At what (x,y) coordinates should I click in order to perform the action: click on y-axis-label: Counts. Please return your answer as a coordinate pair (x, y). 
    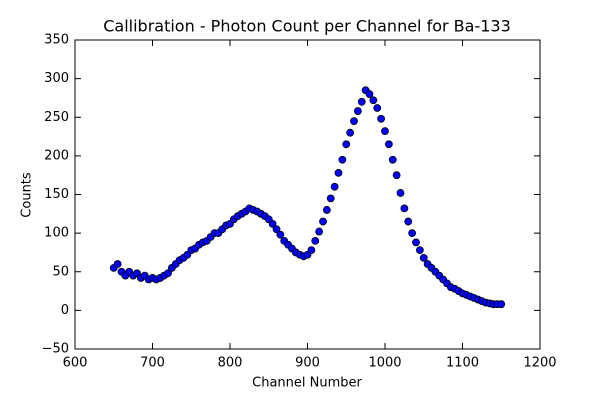
    Looking at the image, I should click on (27, 195).